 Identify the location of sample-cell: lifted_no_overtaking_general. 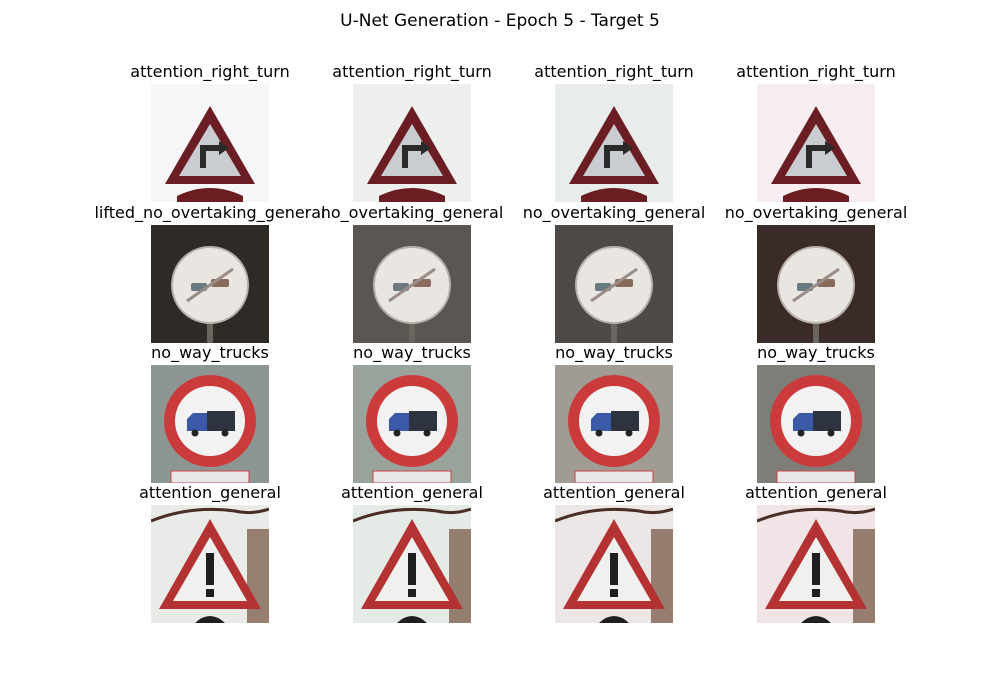
(210, 273).